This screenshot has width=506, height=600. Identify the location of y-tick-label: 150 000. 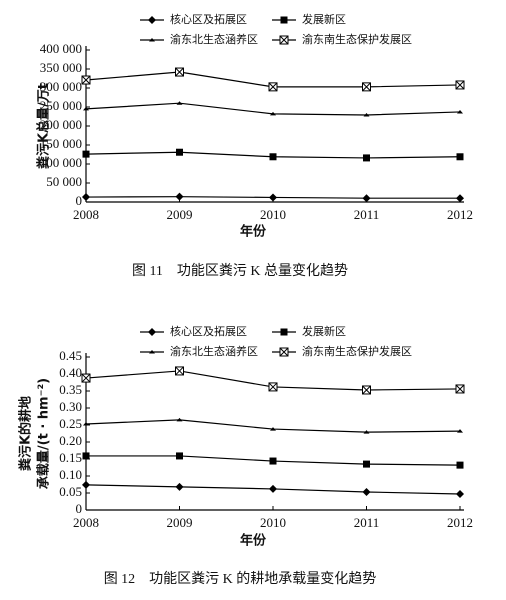
(61, 143).